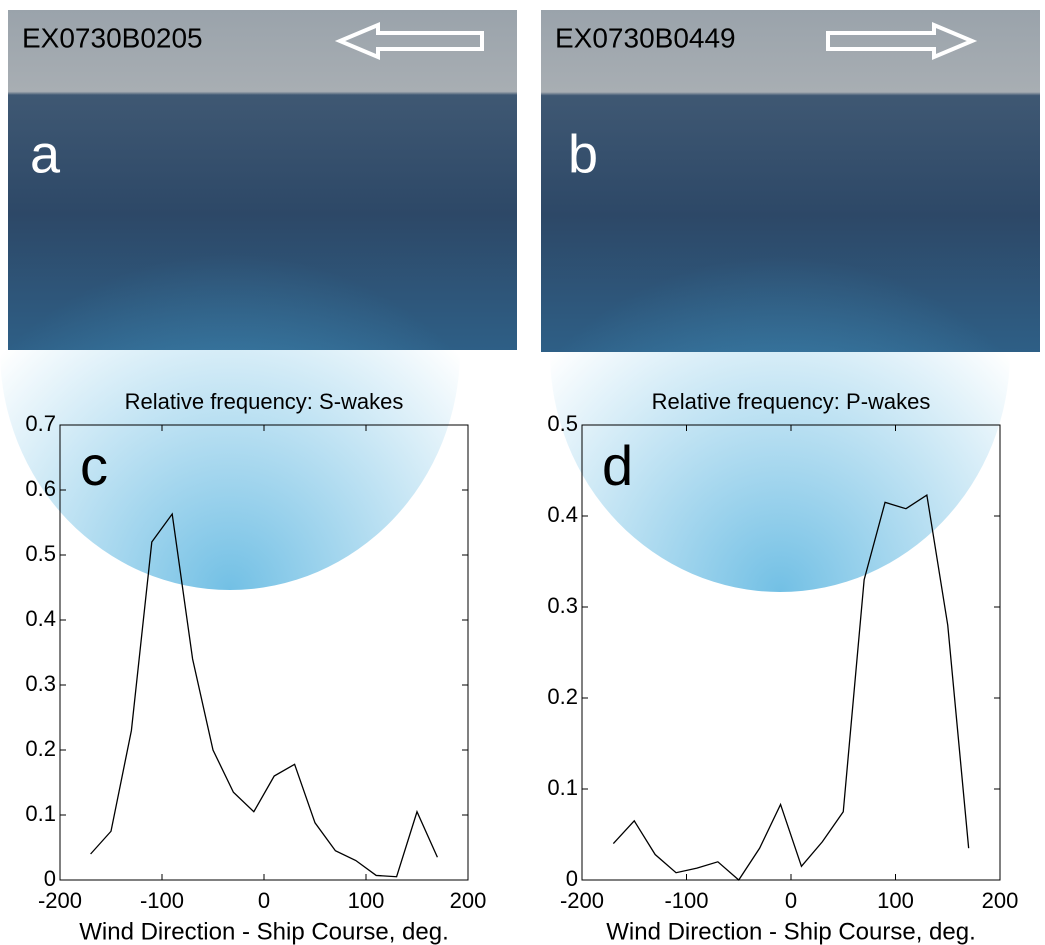  Describe the element at coordinates (40, 423) in the screenshot. I see `y-tick-label: 0.7` at that location.